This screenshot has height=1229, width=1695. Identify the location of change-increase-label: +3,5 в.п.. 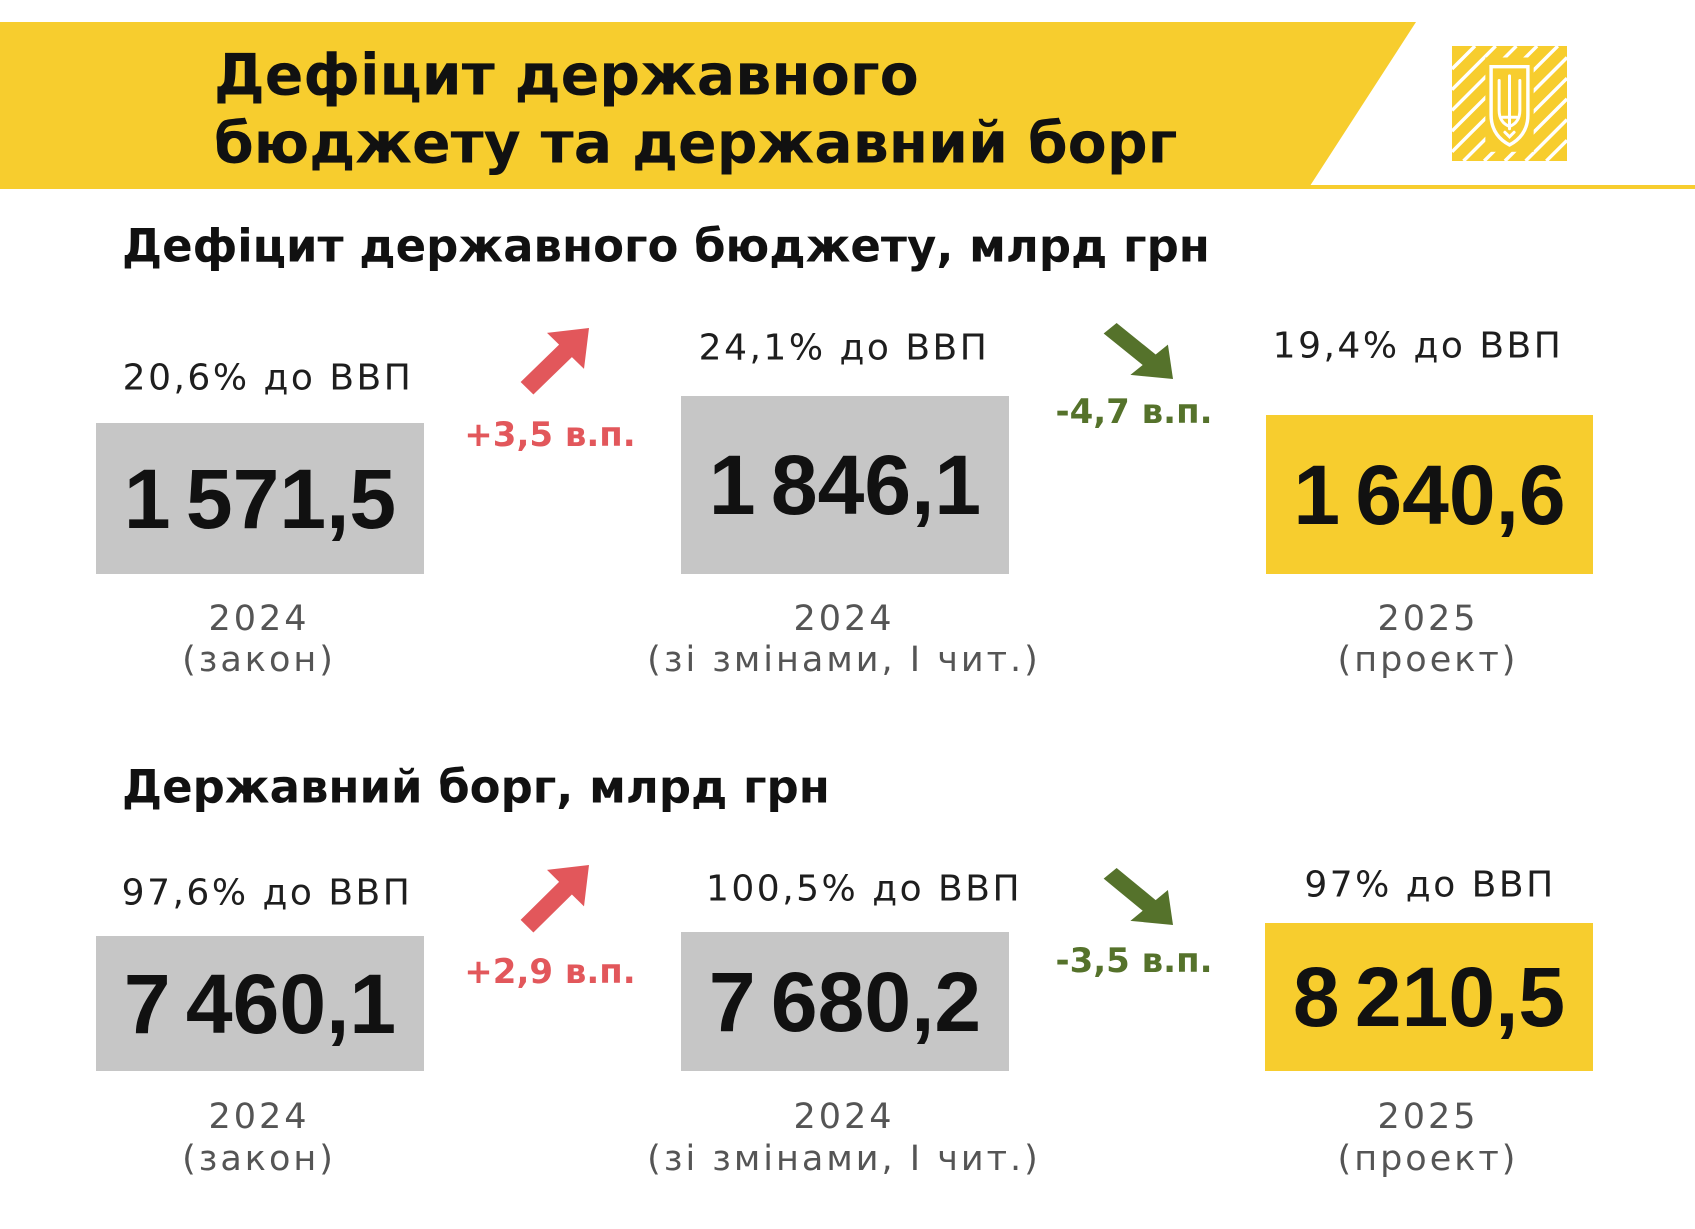
(550, 435).